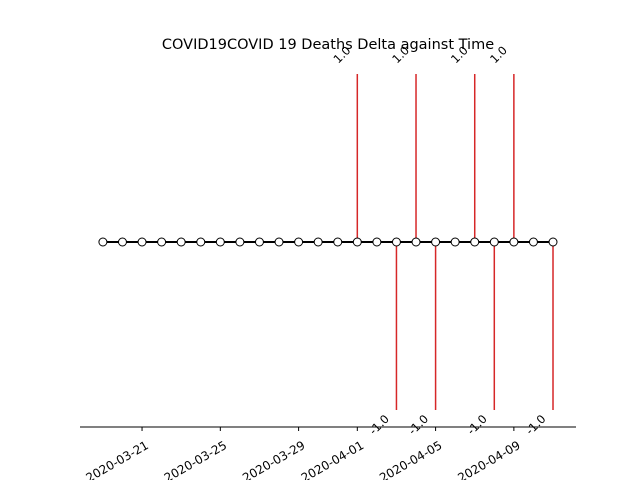 The width and height of the screenshot is (640, 480). What do you see at coordinates (273, 459) in the screenshot?
I see `x-tick-label: 2020-03-29` at bounding box center [273, 459].